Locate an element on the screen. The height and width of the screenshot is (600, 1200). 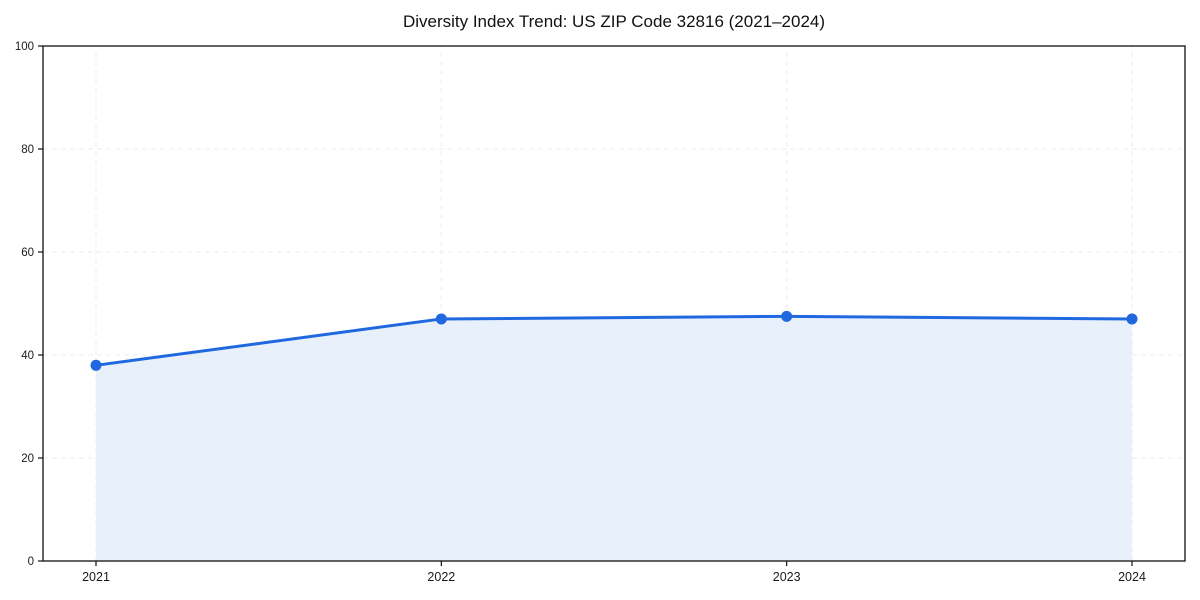
y-axis-tick-label: 60 is located at coordinates (27, 253).